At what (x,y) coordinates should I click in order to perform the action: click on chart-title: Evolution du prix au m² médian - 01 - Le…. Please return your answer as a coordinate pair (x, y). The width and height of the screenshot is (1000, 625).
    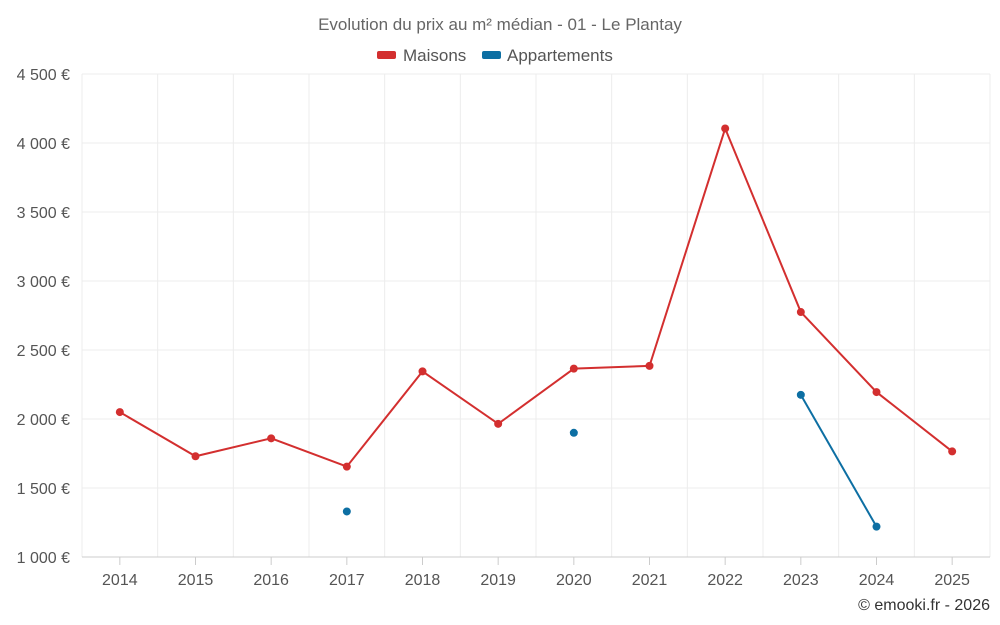
    Looking at the image, I should click on (500, 24).